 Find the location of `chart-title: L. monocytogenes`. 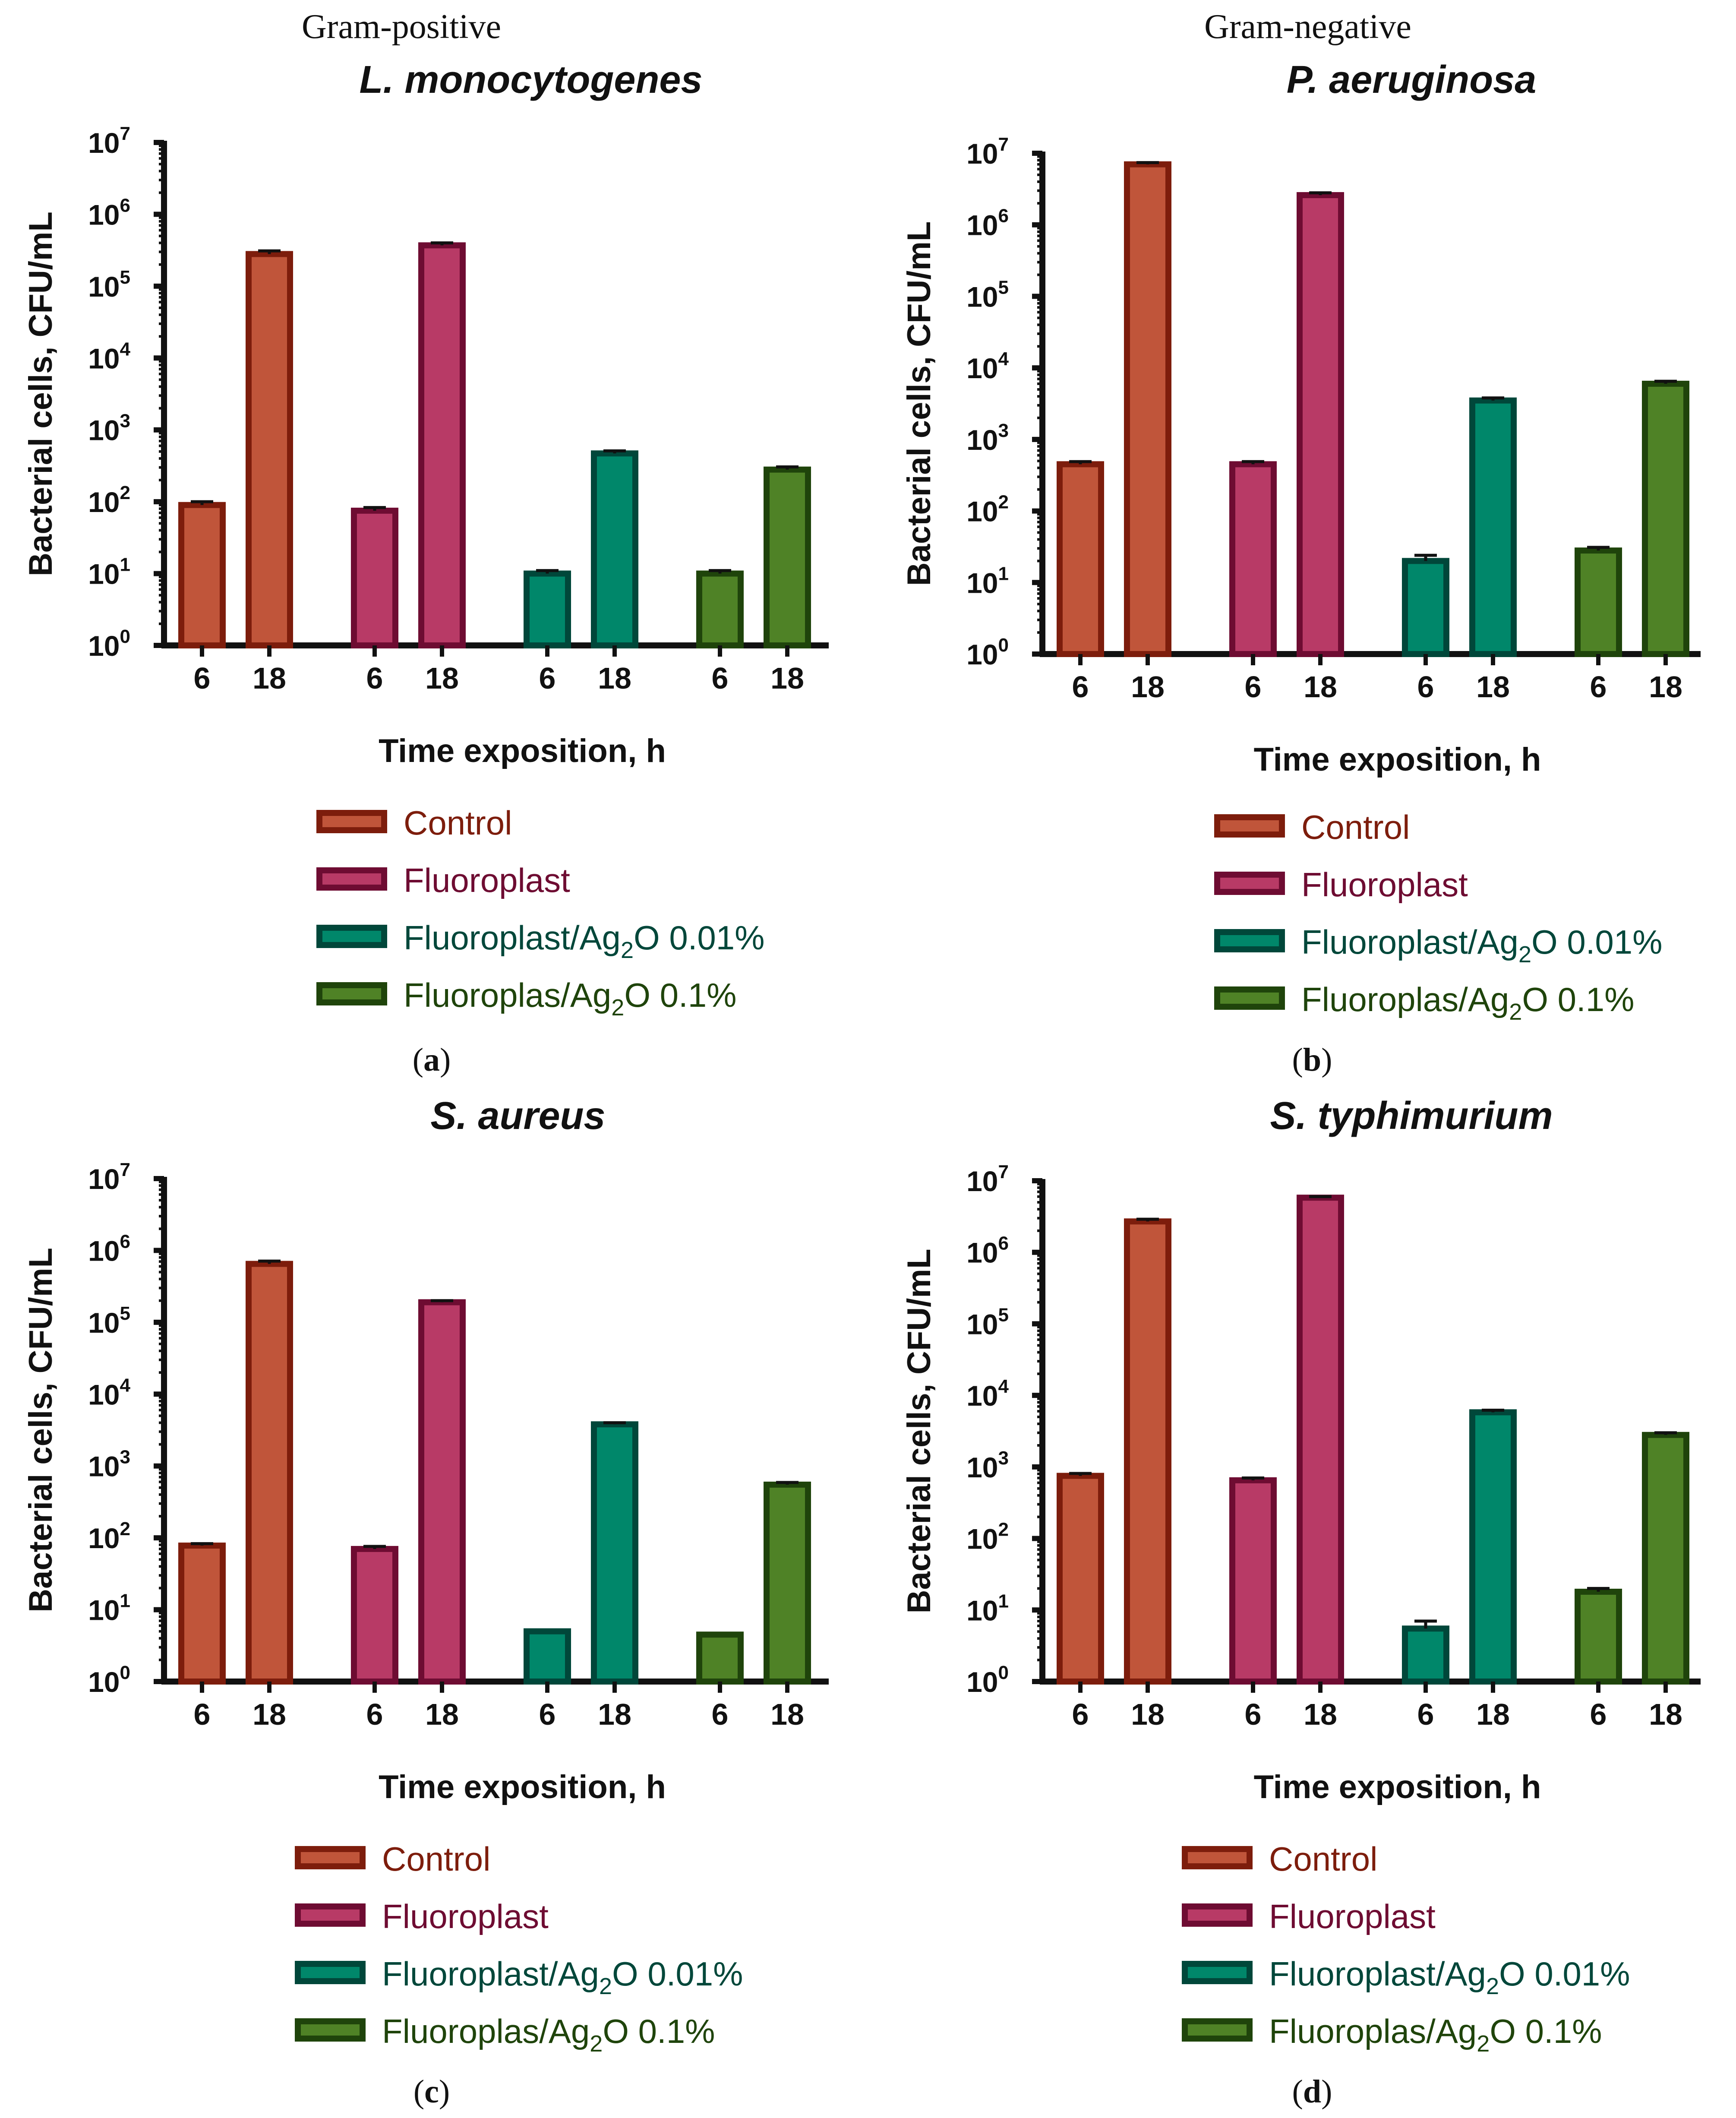

chart-title: L. monocytogenes is located at coordinates (530, 79).